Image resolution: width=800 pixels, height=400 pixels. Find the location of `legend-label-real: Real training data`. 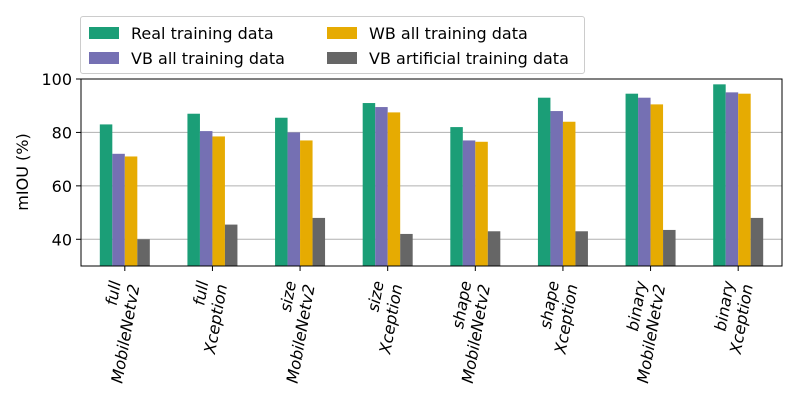

legend-label-real: Real training data is located at coordinates (202, 33).